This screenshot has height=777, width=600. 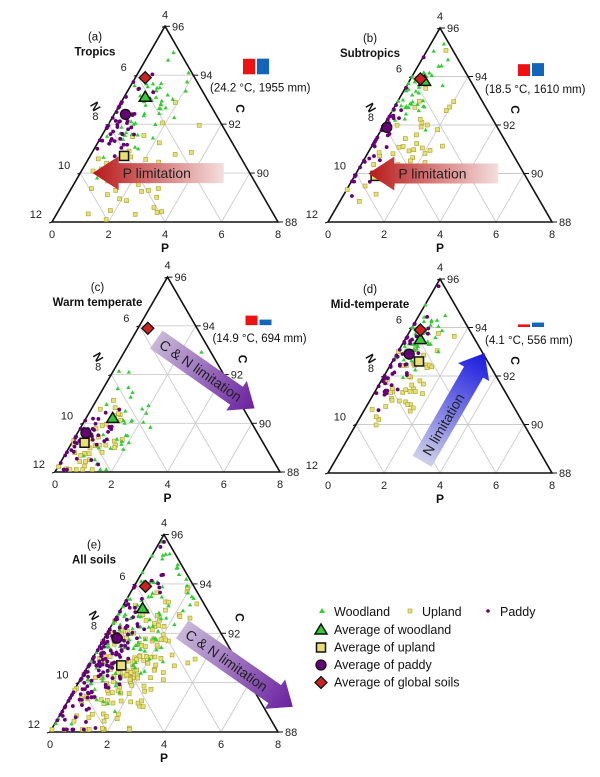 I want to click on tick-c: 96, so click(x=181, y=278).